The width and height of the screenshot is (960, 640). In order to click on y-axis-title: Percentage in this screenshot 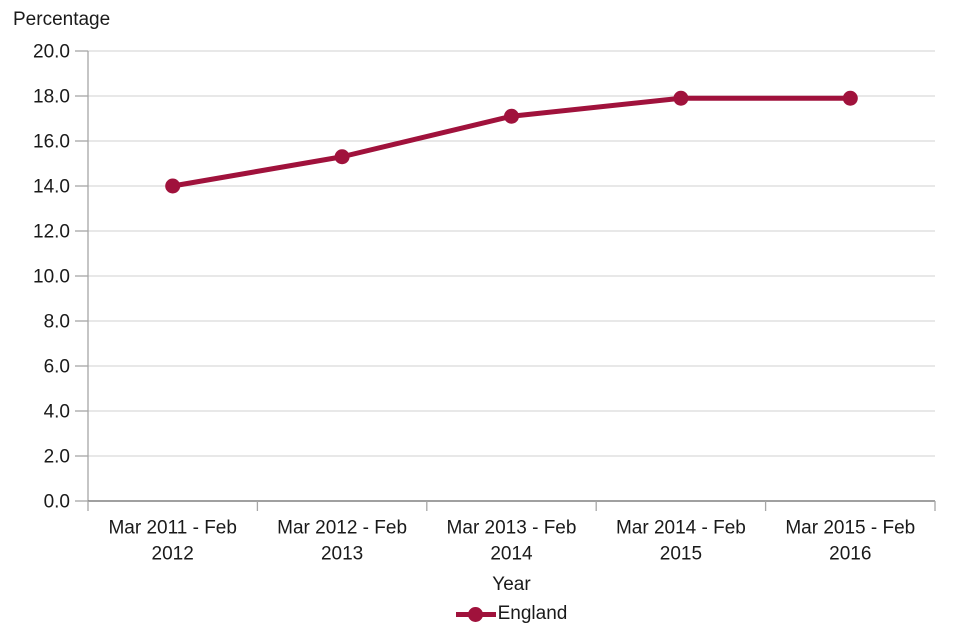, I will do `click(62, 19)`.